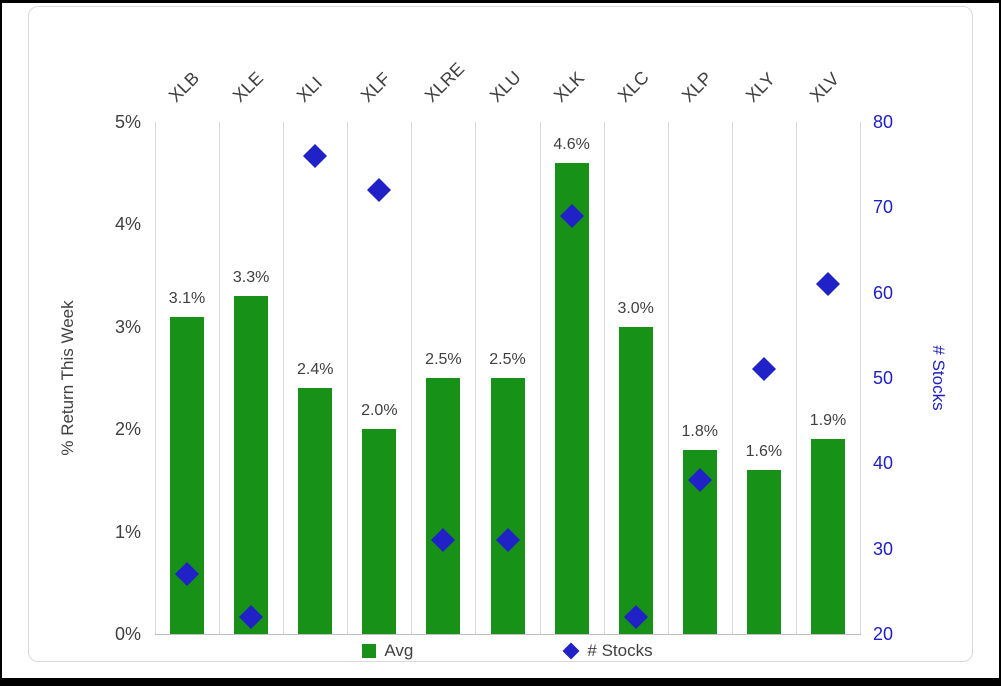 This screenshot has width=1001, height=686. Describe the element at coordinates (824, 87) in the screenshot. I see `category-label: XLV` at that location.